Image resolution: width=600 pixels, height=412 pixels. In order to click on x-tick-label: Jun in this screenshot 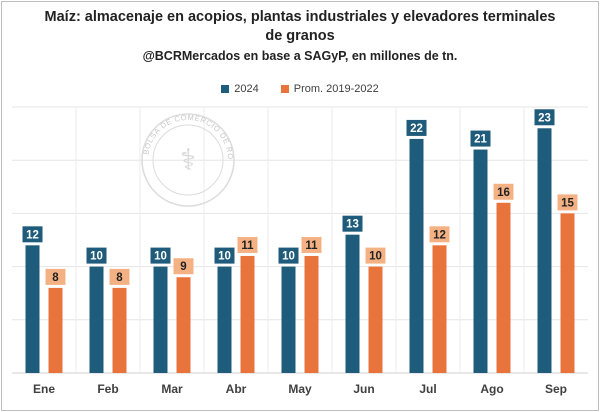, I will do `click(363, 389)`.